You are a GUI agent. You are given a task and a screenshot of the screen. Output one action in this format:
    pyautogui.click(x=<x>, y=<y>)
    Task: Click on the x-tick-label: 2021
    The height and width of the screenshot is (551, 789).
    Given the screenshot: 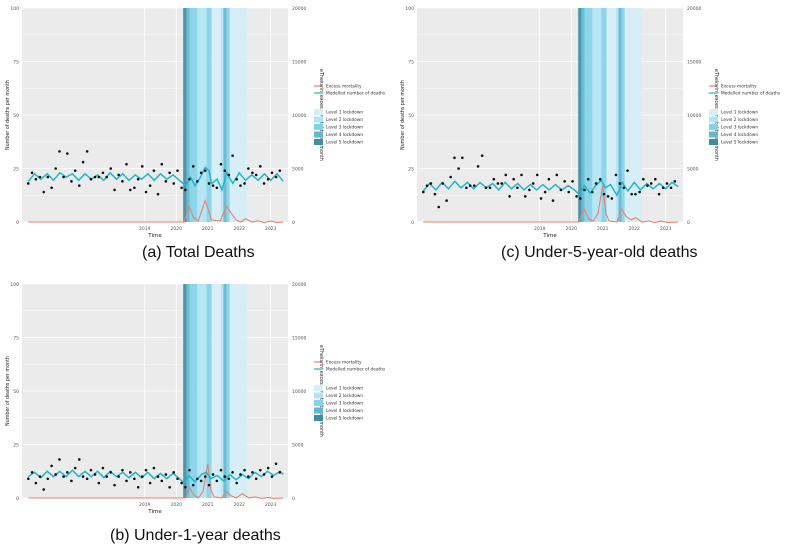 What is the action you would take?
    pyautogui.click(x=603, y=229)
    